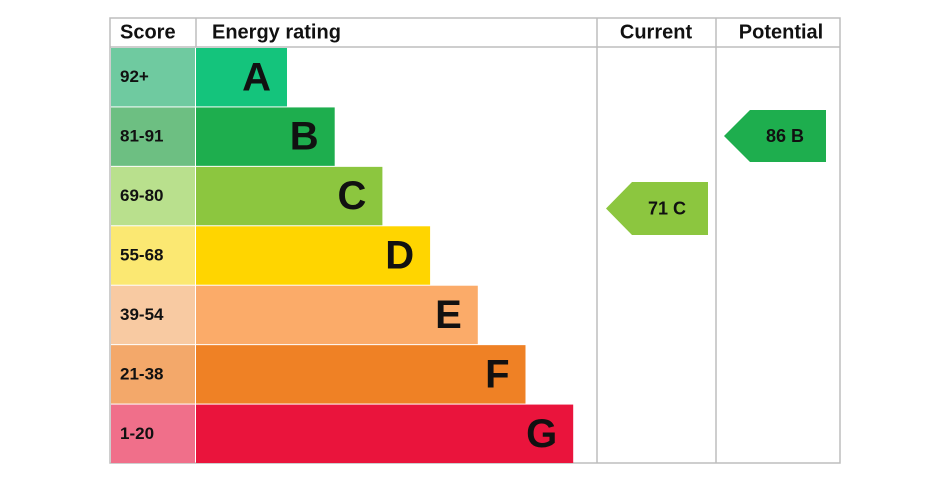  Describe the element at coordinates (541, 434) in the screenshot. I see `band-letter: G` at that location.